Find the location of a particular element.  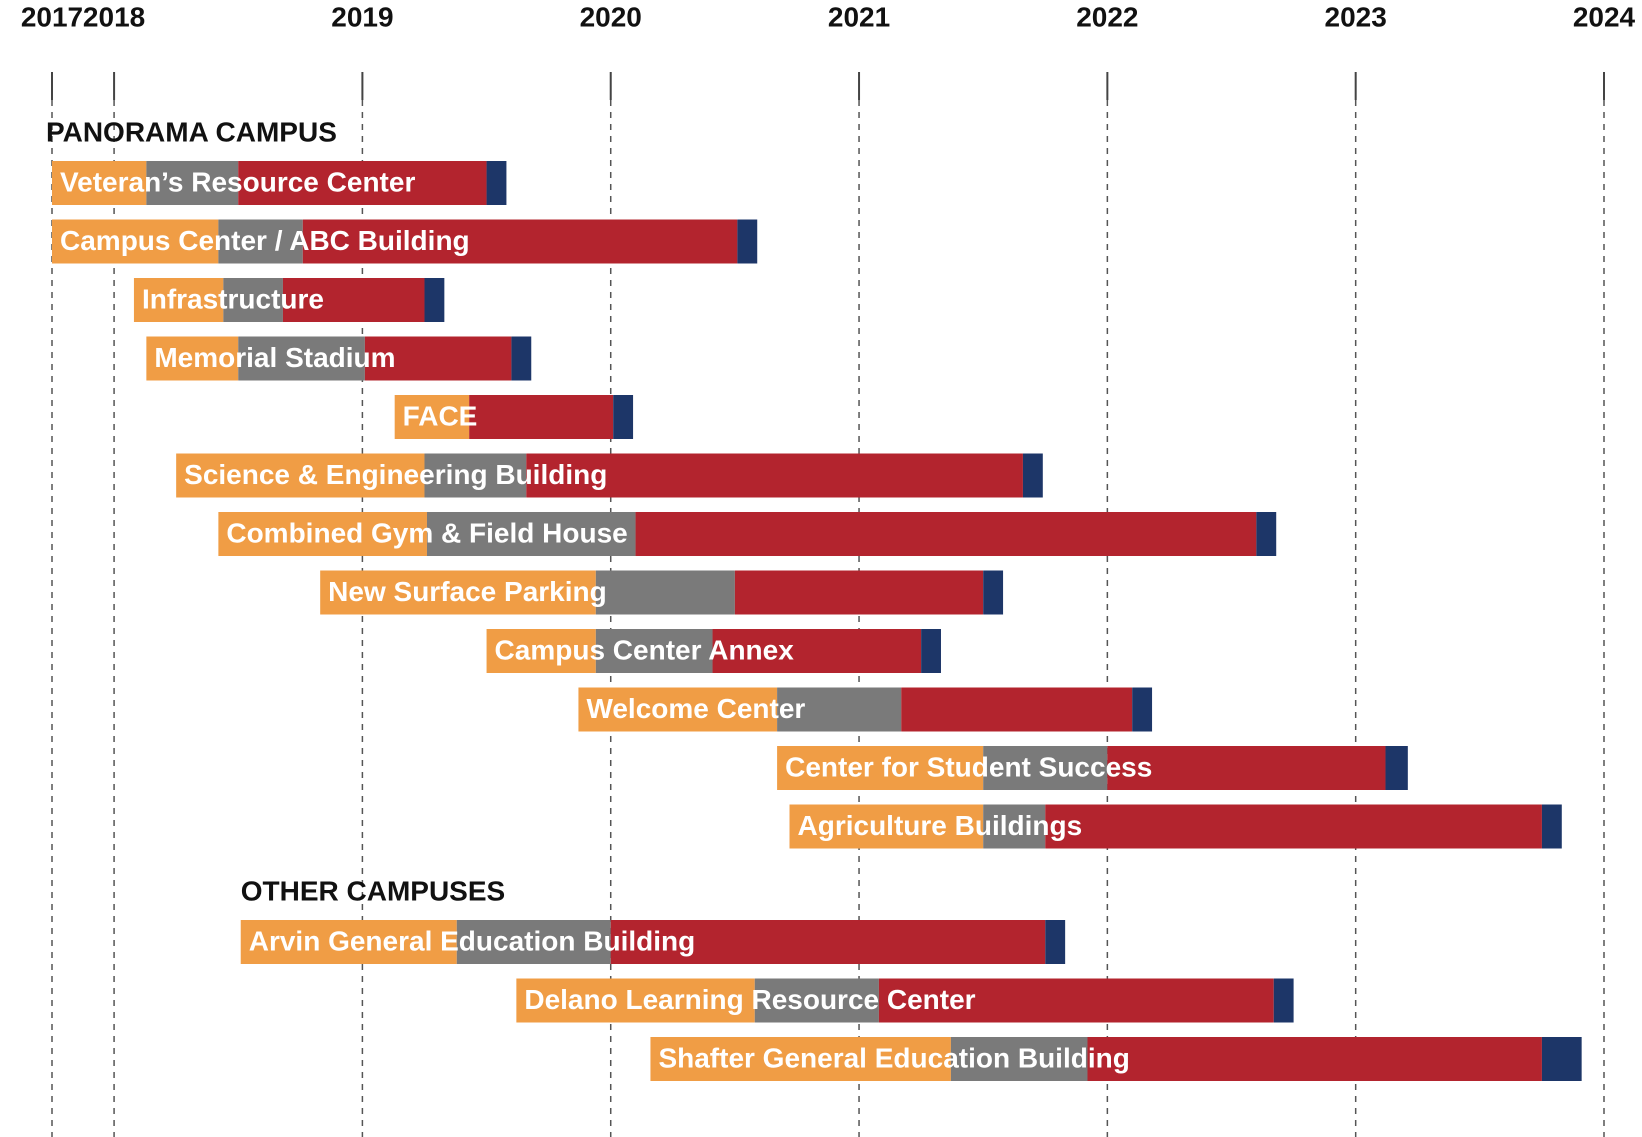

task-label: Arvin General Education Building is located at coordinates (472, 940).